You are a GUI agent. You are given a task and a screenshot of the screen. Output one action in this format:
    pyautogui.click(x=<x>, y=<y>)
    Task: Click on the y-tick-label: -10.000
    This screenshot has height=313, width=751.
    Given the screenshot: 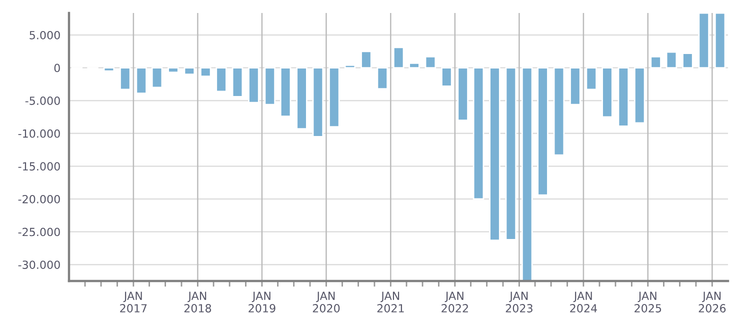 What is the action you would take?
    pyautogui.click(x=39, y=133)
    